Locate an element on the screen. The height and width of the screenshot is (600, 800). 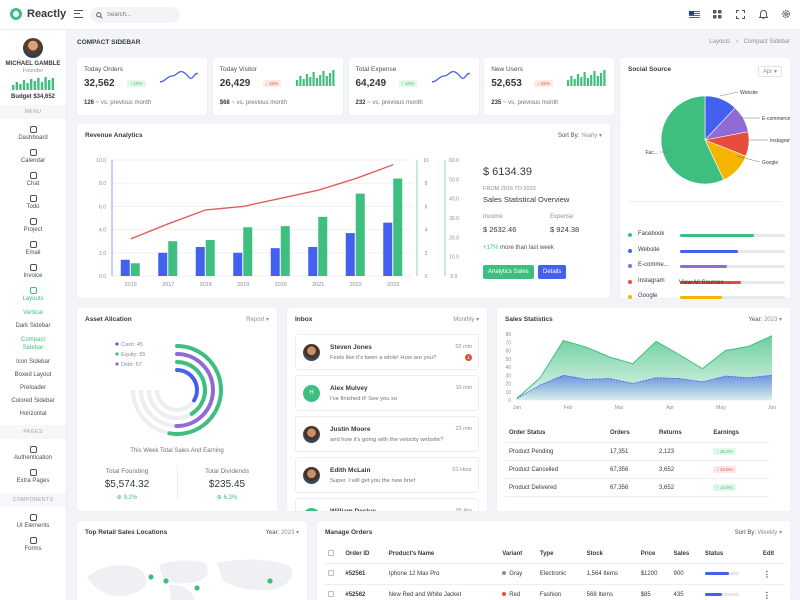
radial-bar-equity is located at coordinates (191, 388).